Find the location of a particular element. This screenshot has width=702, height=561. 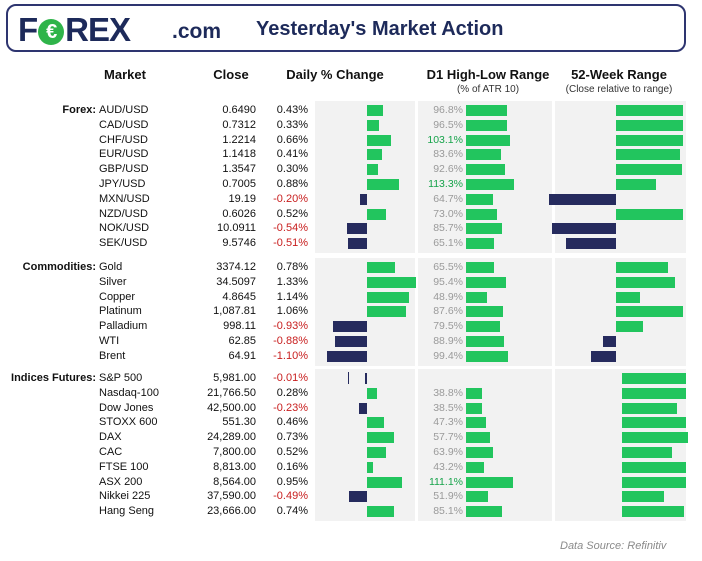

change-value: 0.52% is located at coordinates (292, 452).